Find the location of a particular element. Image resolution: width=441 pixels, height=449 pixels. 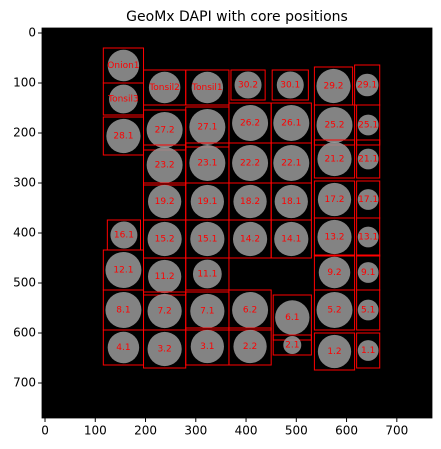

core-label: 11.1 is located at coordinates (207, 275).